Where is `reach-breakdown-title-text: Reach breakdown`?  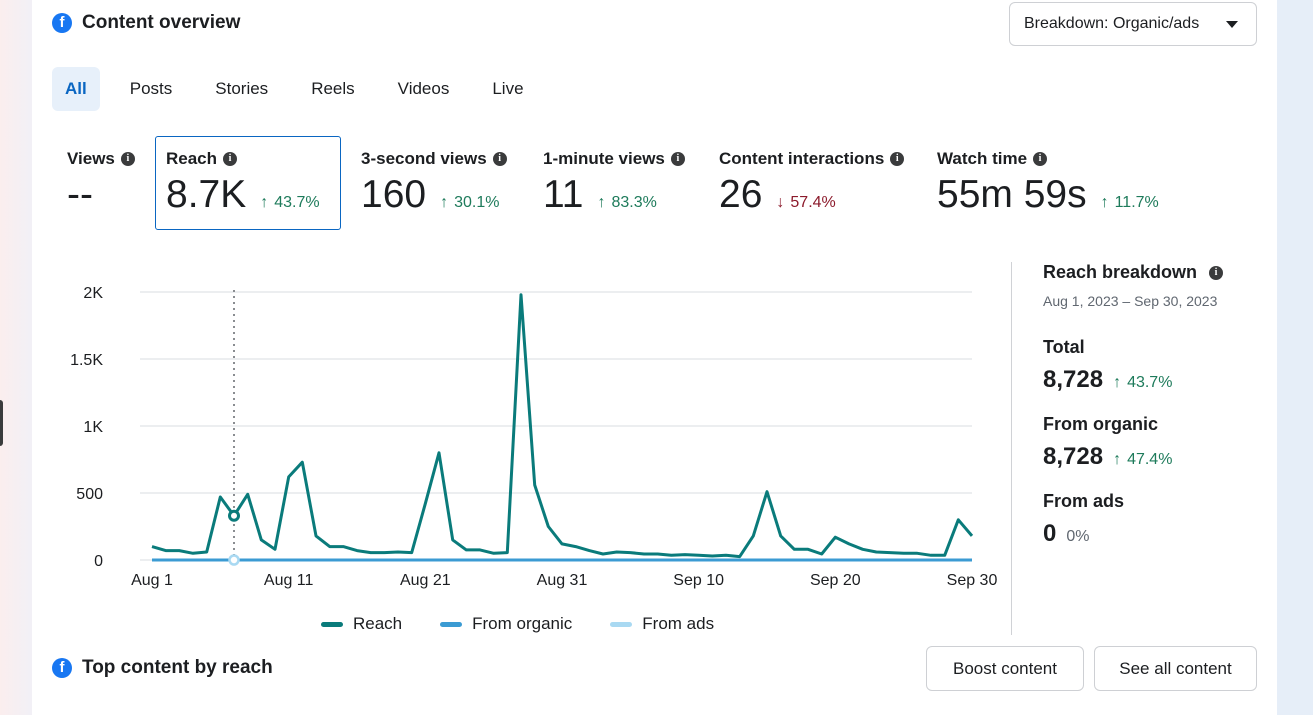
reach-breakdown-title-text: Reach breakdown is located at coordinates (1120, 272).